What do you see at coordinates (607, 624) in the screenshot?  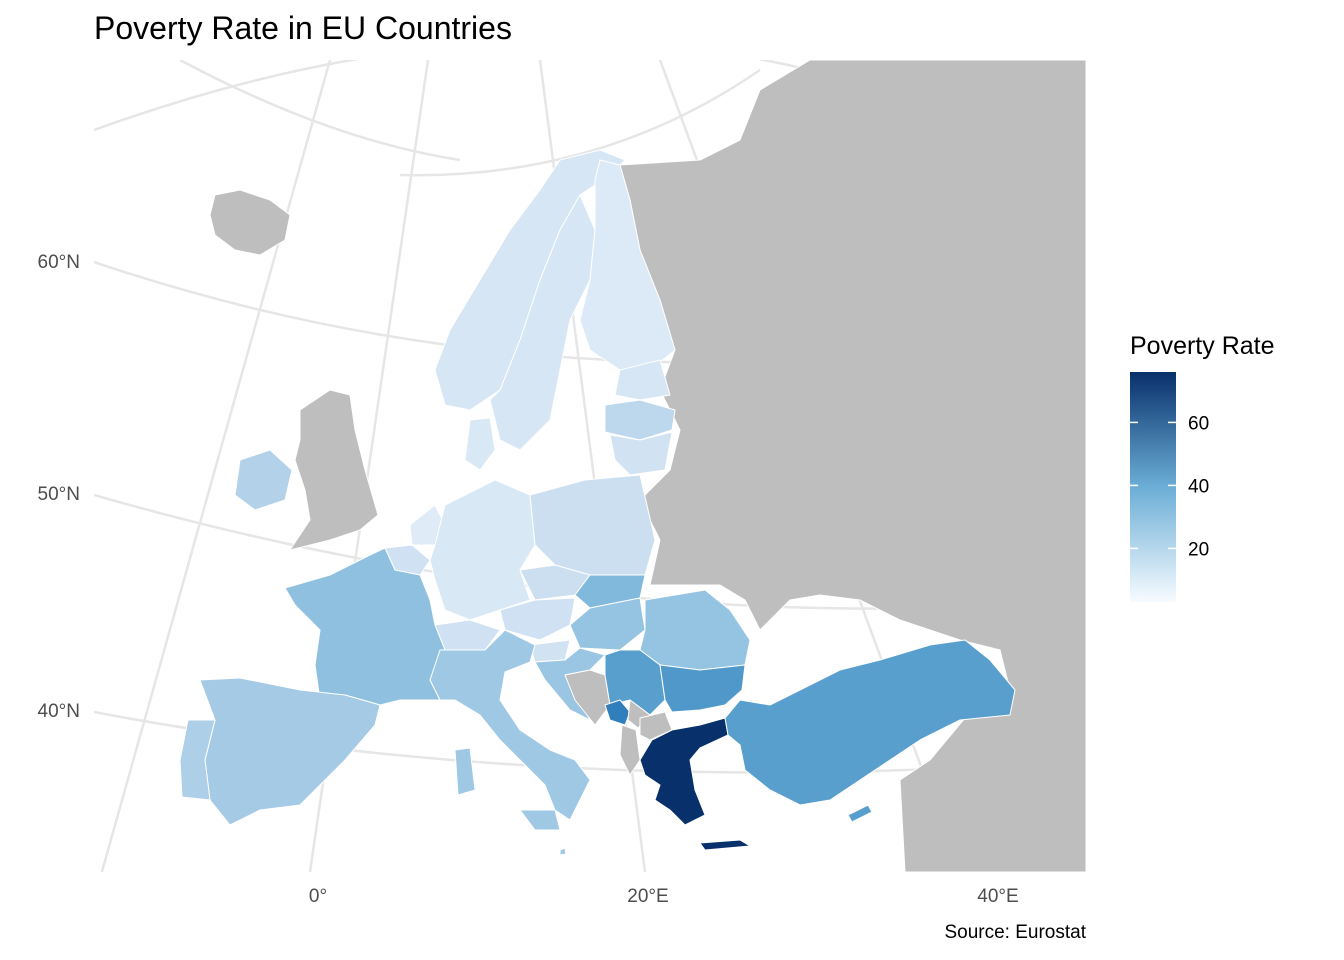 I see `country-hungary` at bounding box center [607, 624].